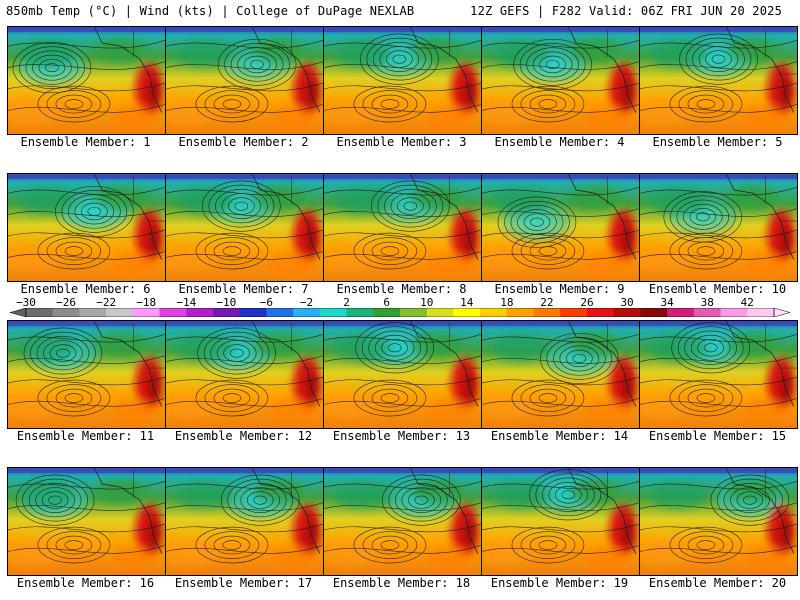 The height and width of the screenshot is (600, 800). I want to click on ensemble-member-label: Ensemble Member: 6, so click(85, 289).